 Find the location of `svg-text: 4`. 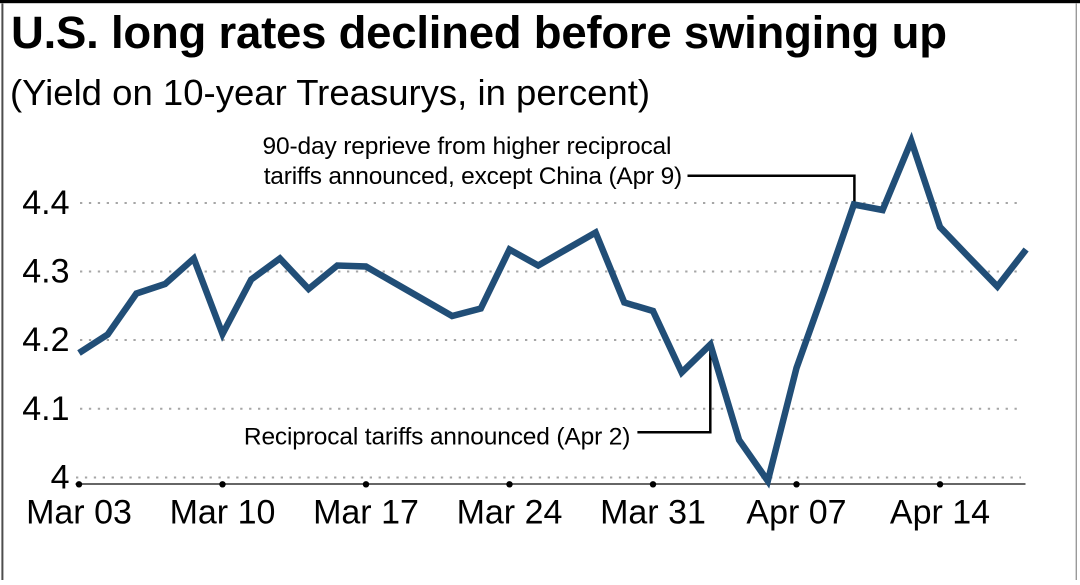

svg-text: 4 is located at coordinates (60, 478).